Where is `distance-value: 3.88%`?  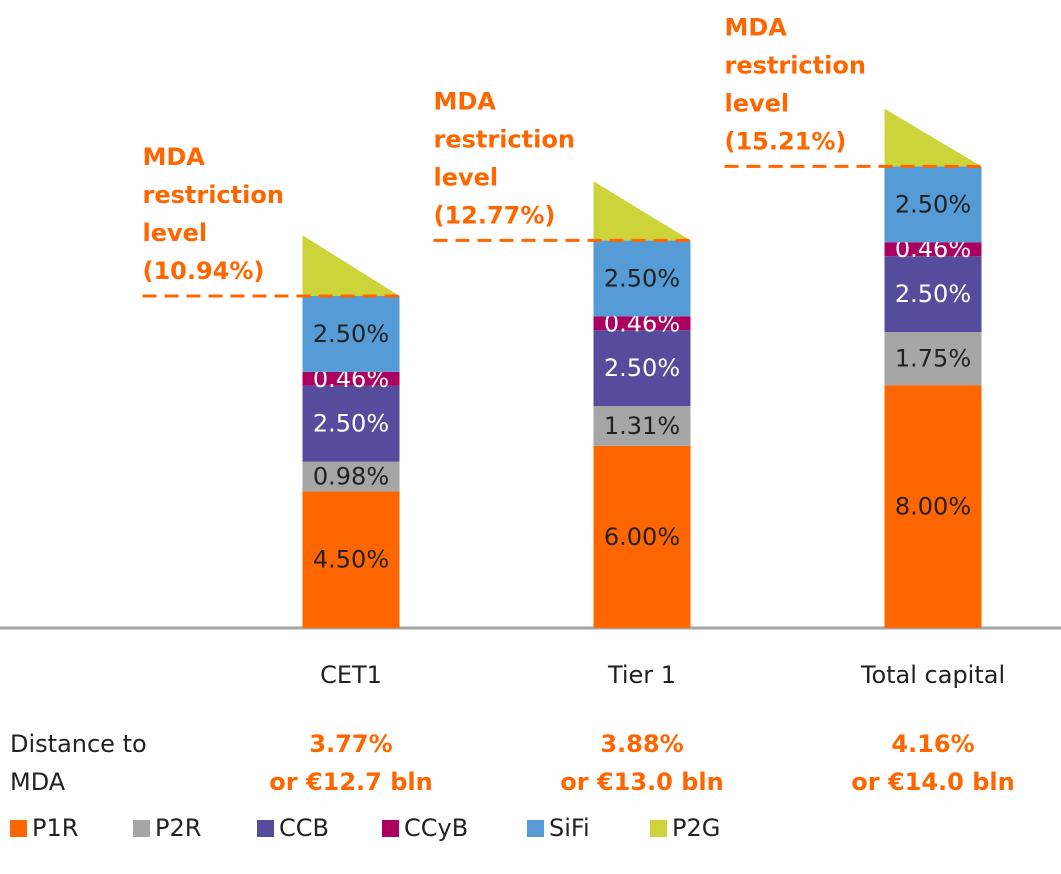
distance-value: 3.88% is located at coordinates (641, 744).